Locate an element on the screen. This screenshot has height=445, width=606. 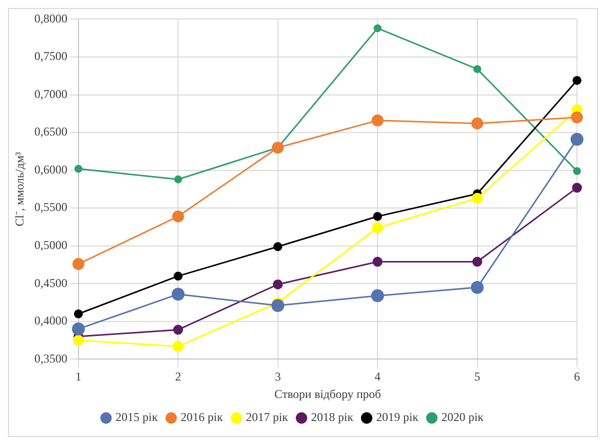
legend-label: 2018 рік is located at coordinates (332, 417).